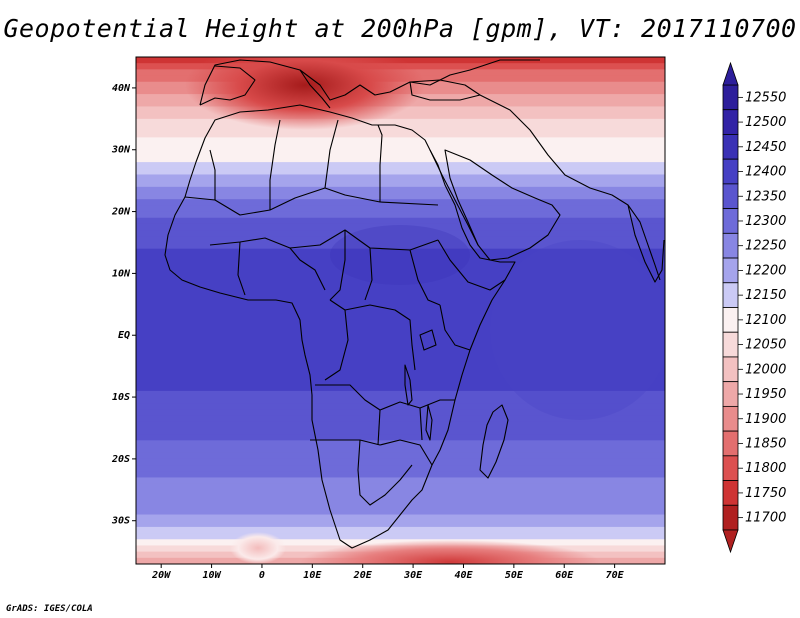  What do you see at coordinates (388, 572) in the screenshot?
I see `longitude-ticks: 20W 10W 0 10E 20E 30E 40E 50E 60E 70E` at bounding box center [388, 572].